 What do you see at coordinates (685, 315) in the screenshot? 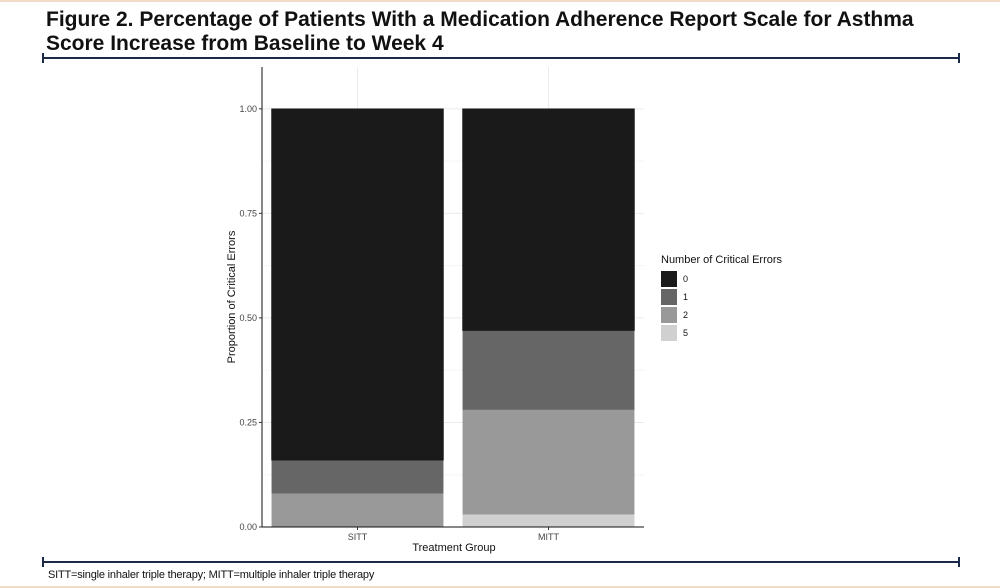
I see `legend-label-2: 2` at bounding box center [685, 315].